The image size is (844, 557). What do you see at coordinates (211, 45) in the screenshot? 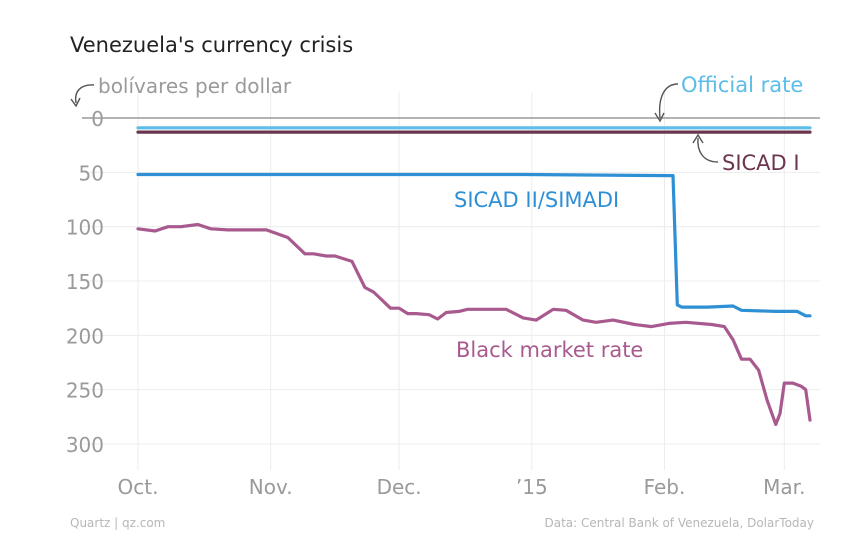
I see `chart-title: Venezuela's currency crisis` at bounding box center [211, 45].